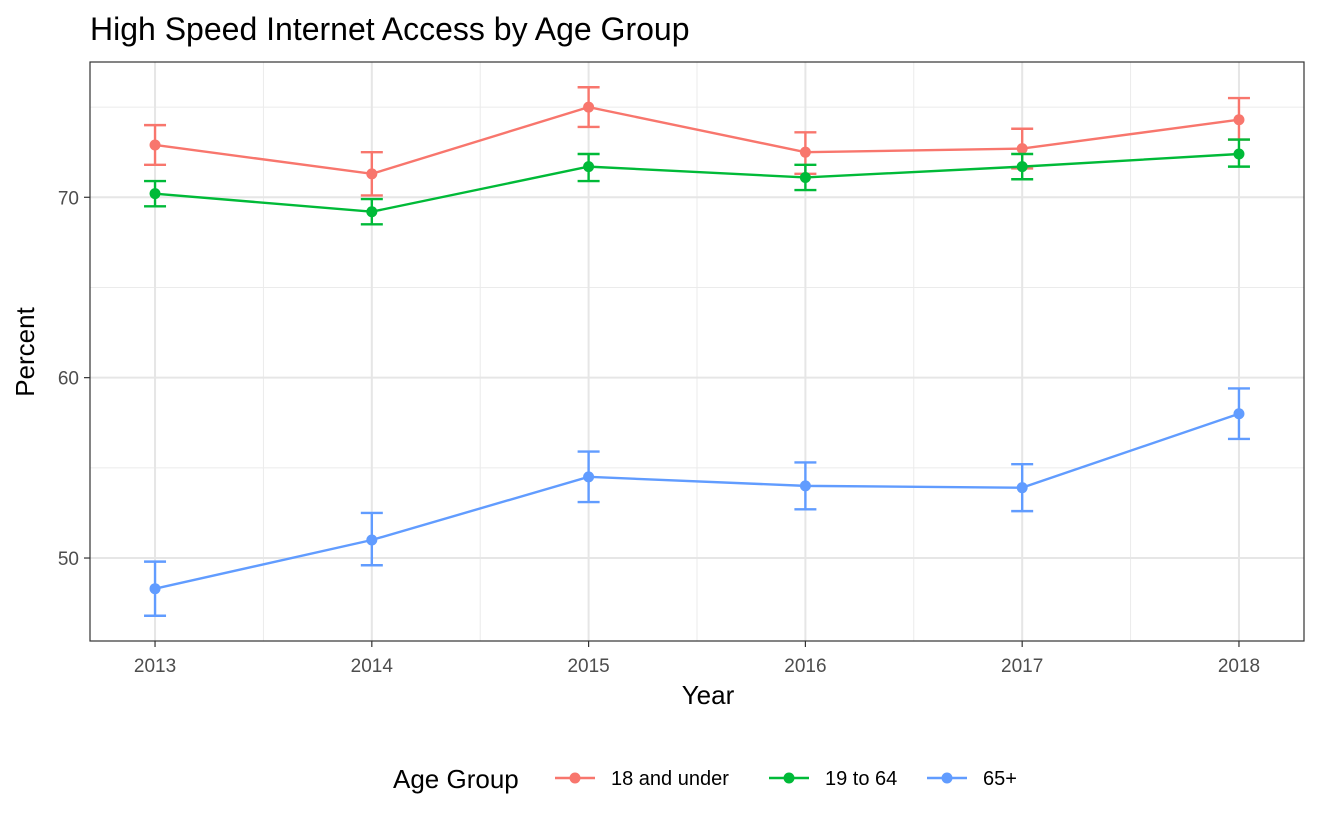 This screenshot has width=1344, height=830. What do you see at coordinates (972, 779) in the screenshot?
I see `legend-item: 65+` at bounding box center [972, 779].